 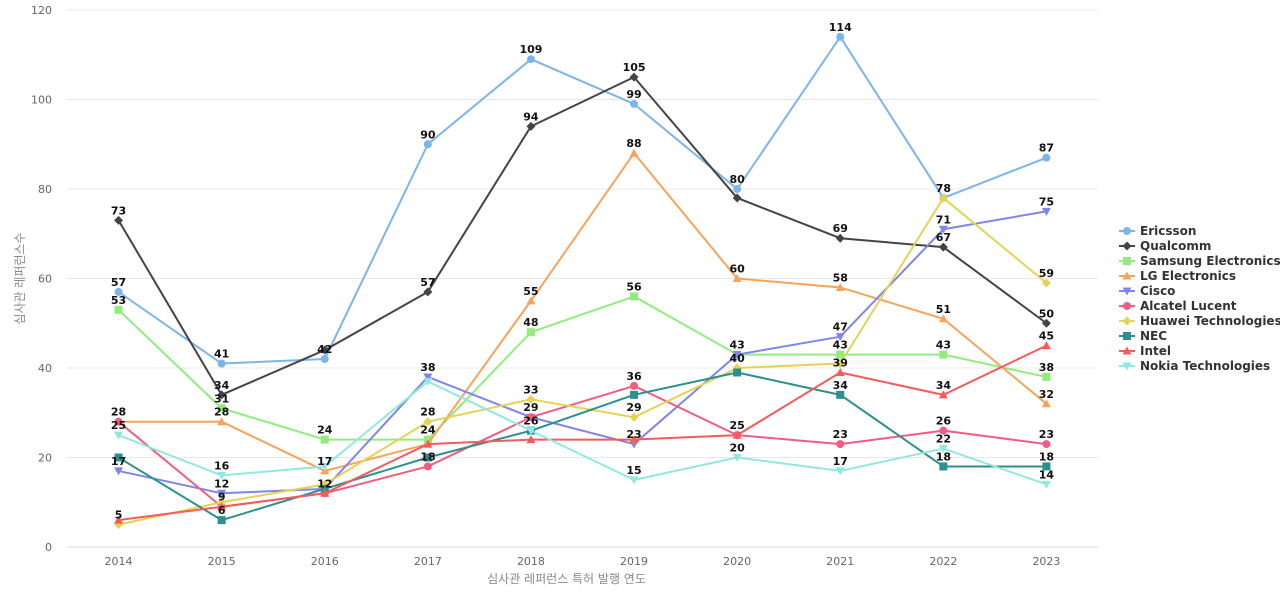 I want to click on data-label: 26, so click(x=944, y=421).